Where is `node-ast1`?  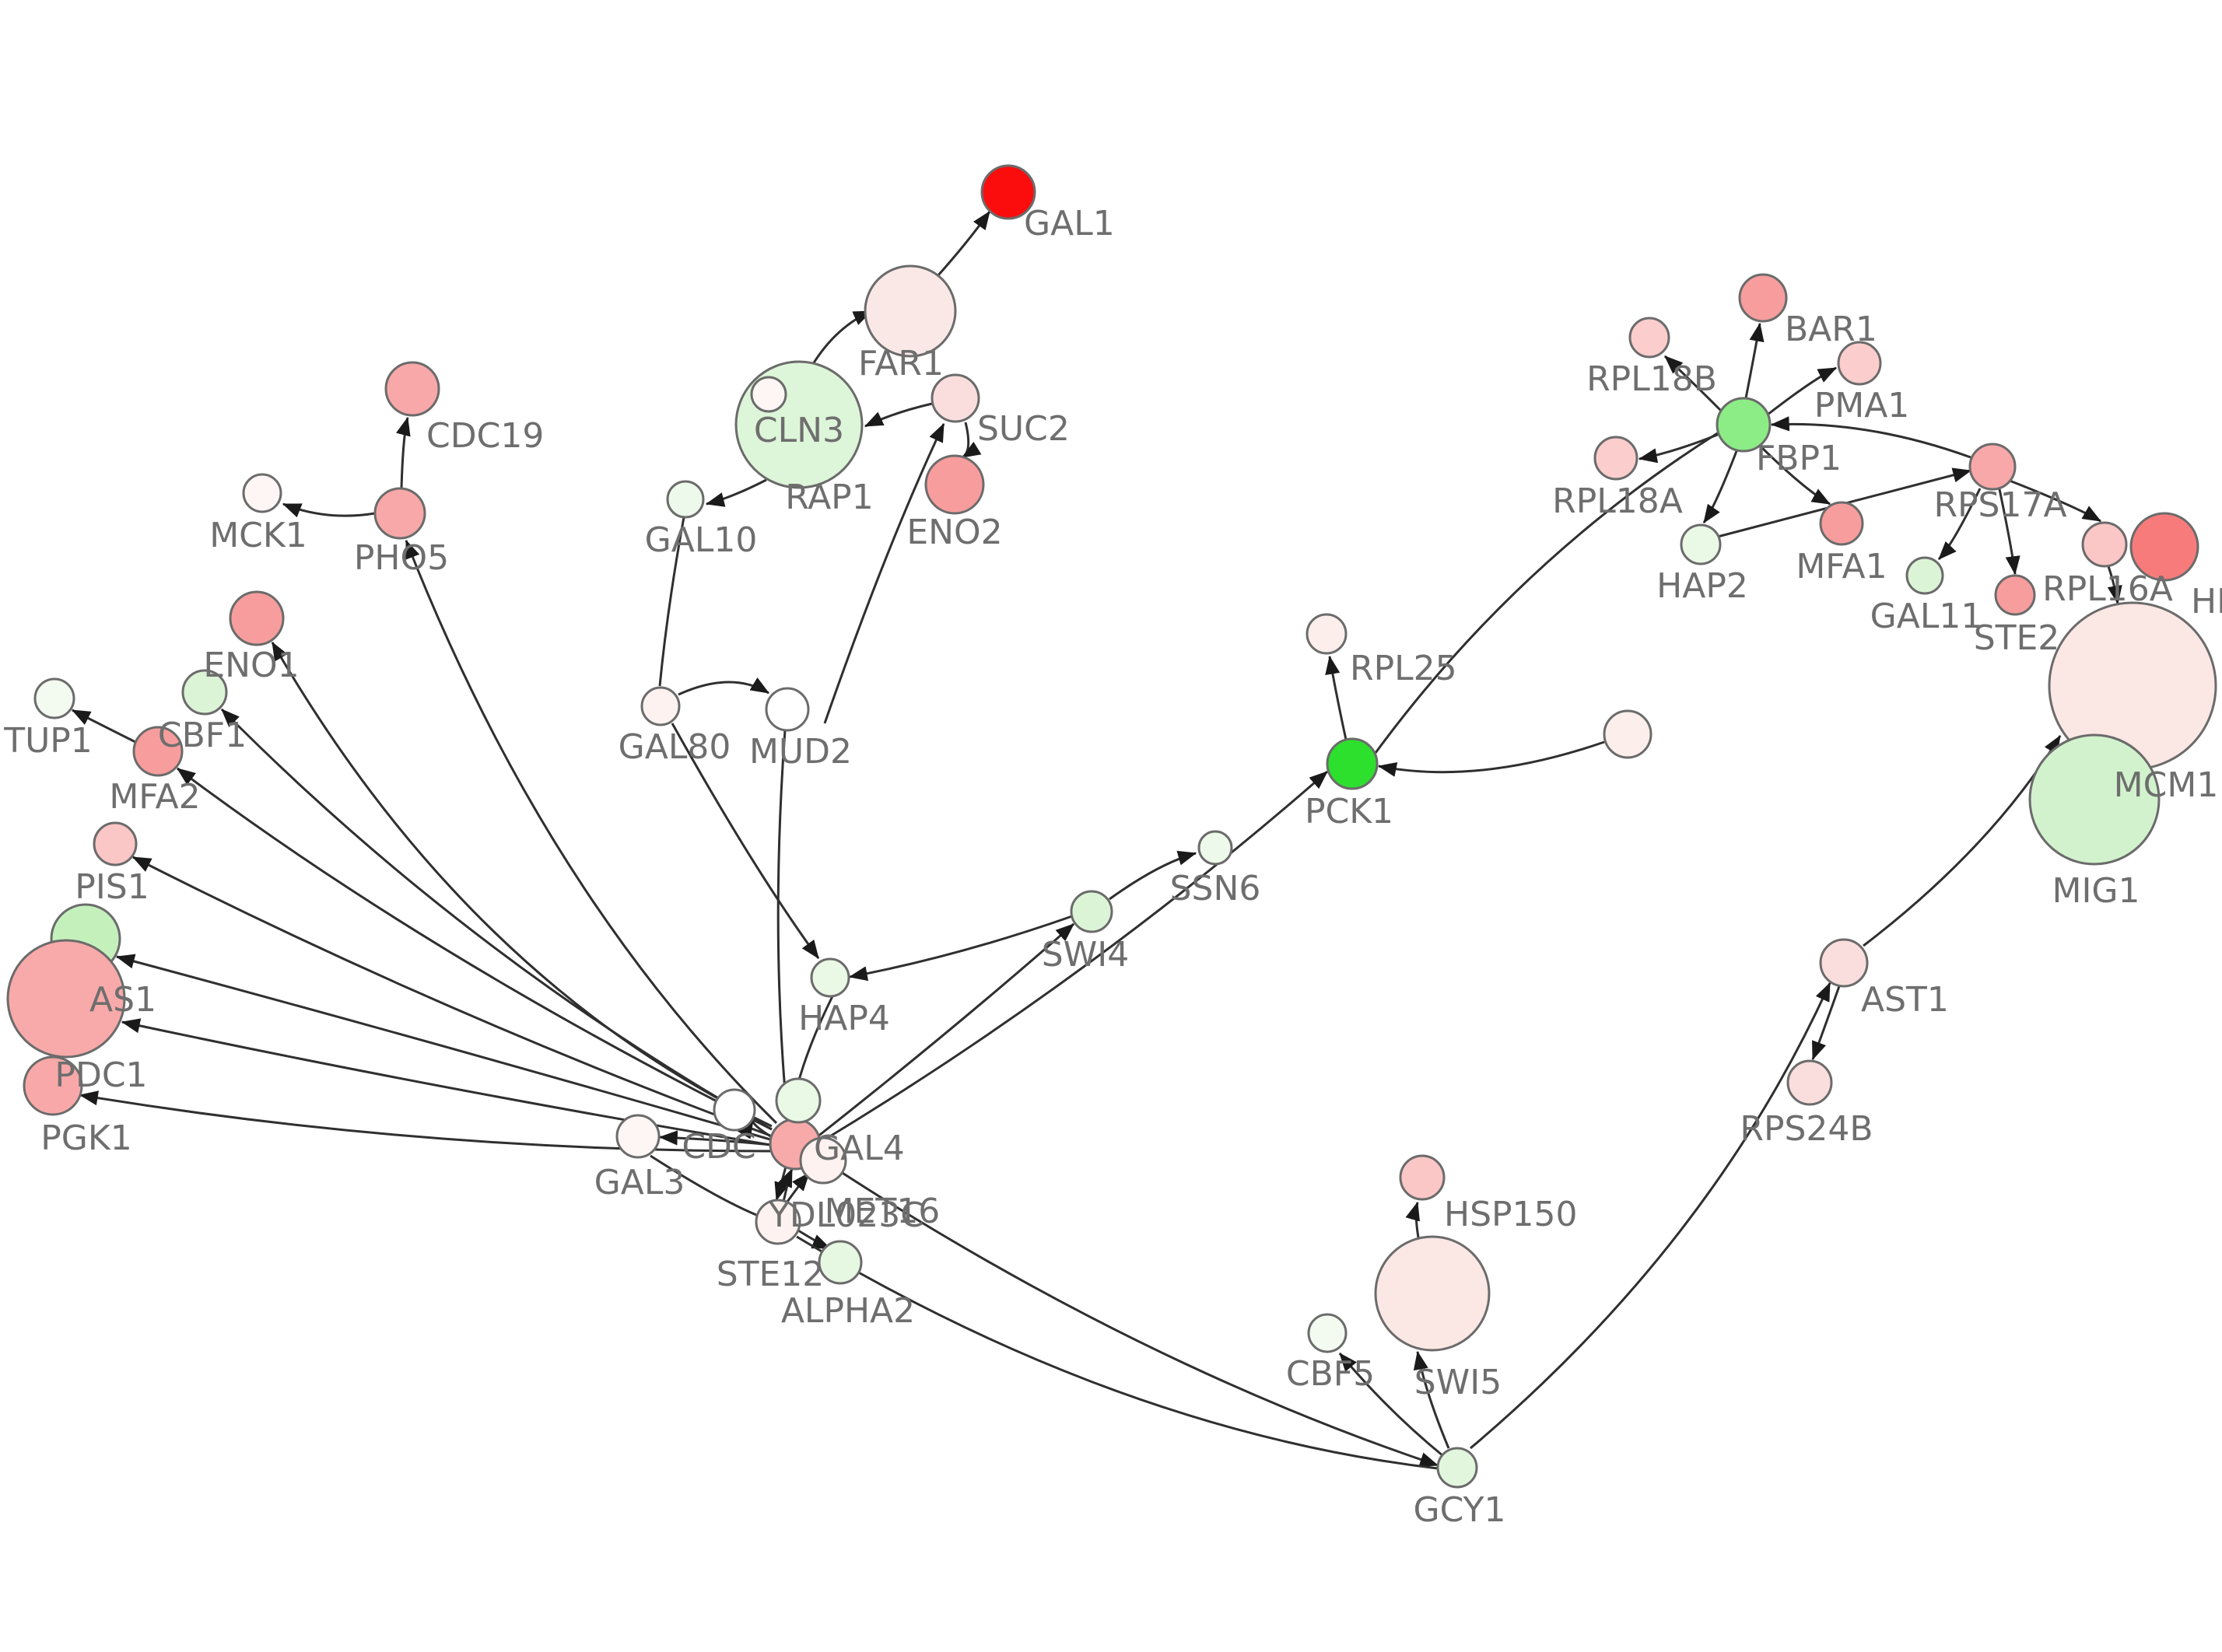 node-ast1 is located at coordinates (1844, 963).